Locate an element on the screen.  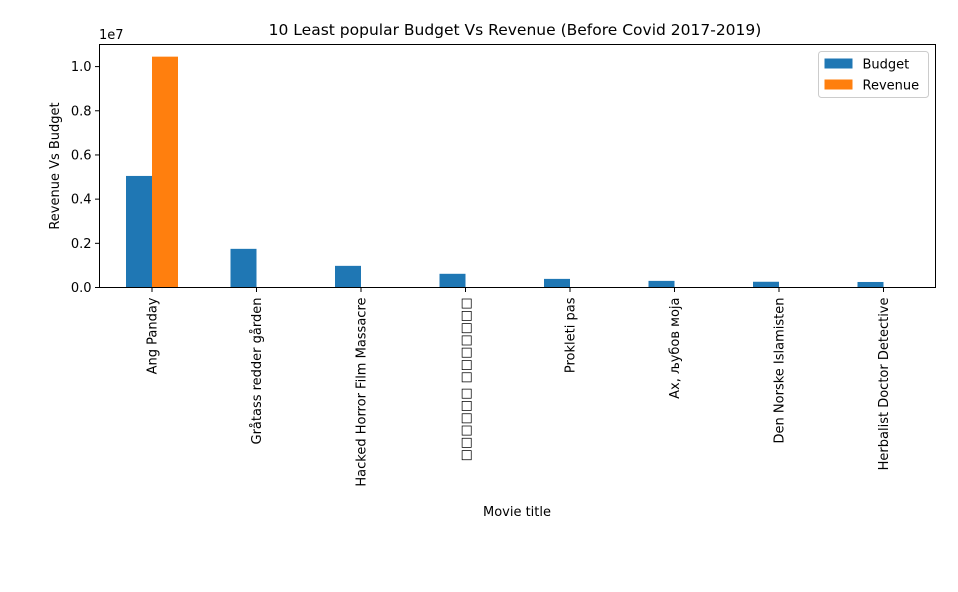
legend-label-budget: Budget is located at coordinates (886, 65).